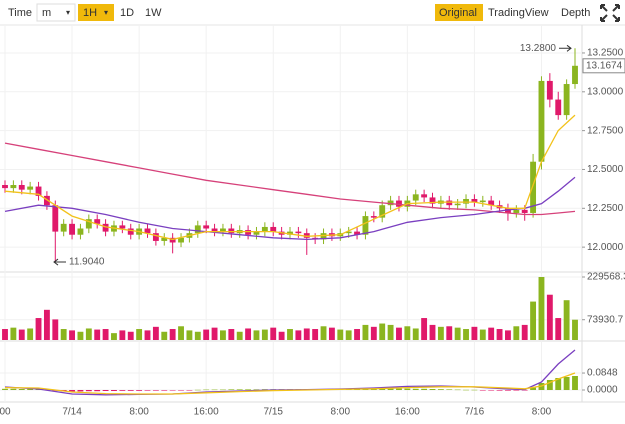 Image resolution: width=625 pixels, height=424 pixels. What do you see at coordinates (575, 13) in the screenshot?
I see `view-button: Depth` at bounding box center [575, 13].